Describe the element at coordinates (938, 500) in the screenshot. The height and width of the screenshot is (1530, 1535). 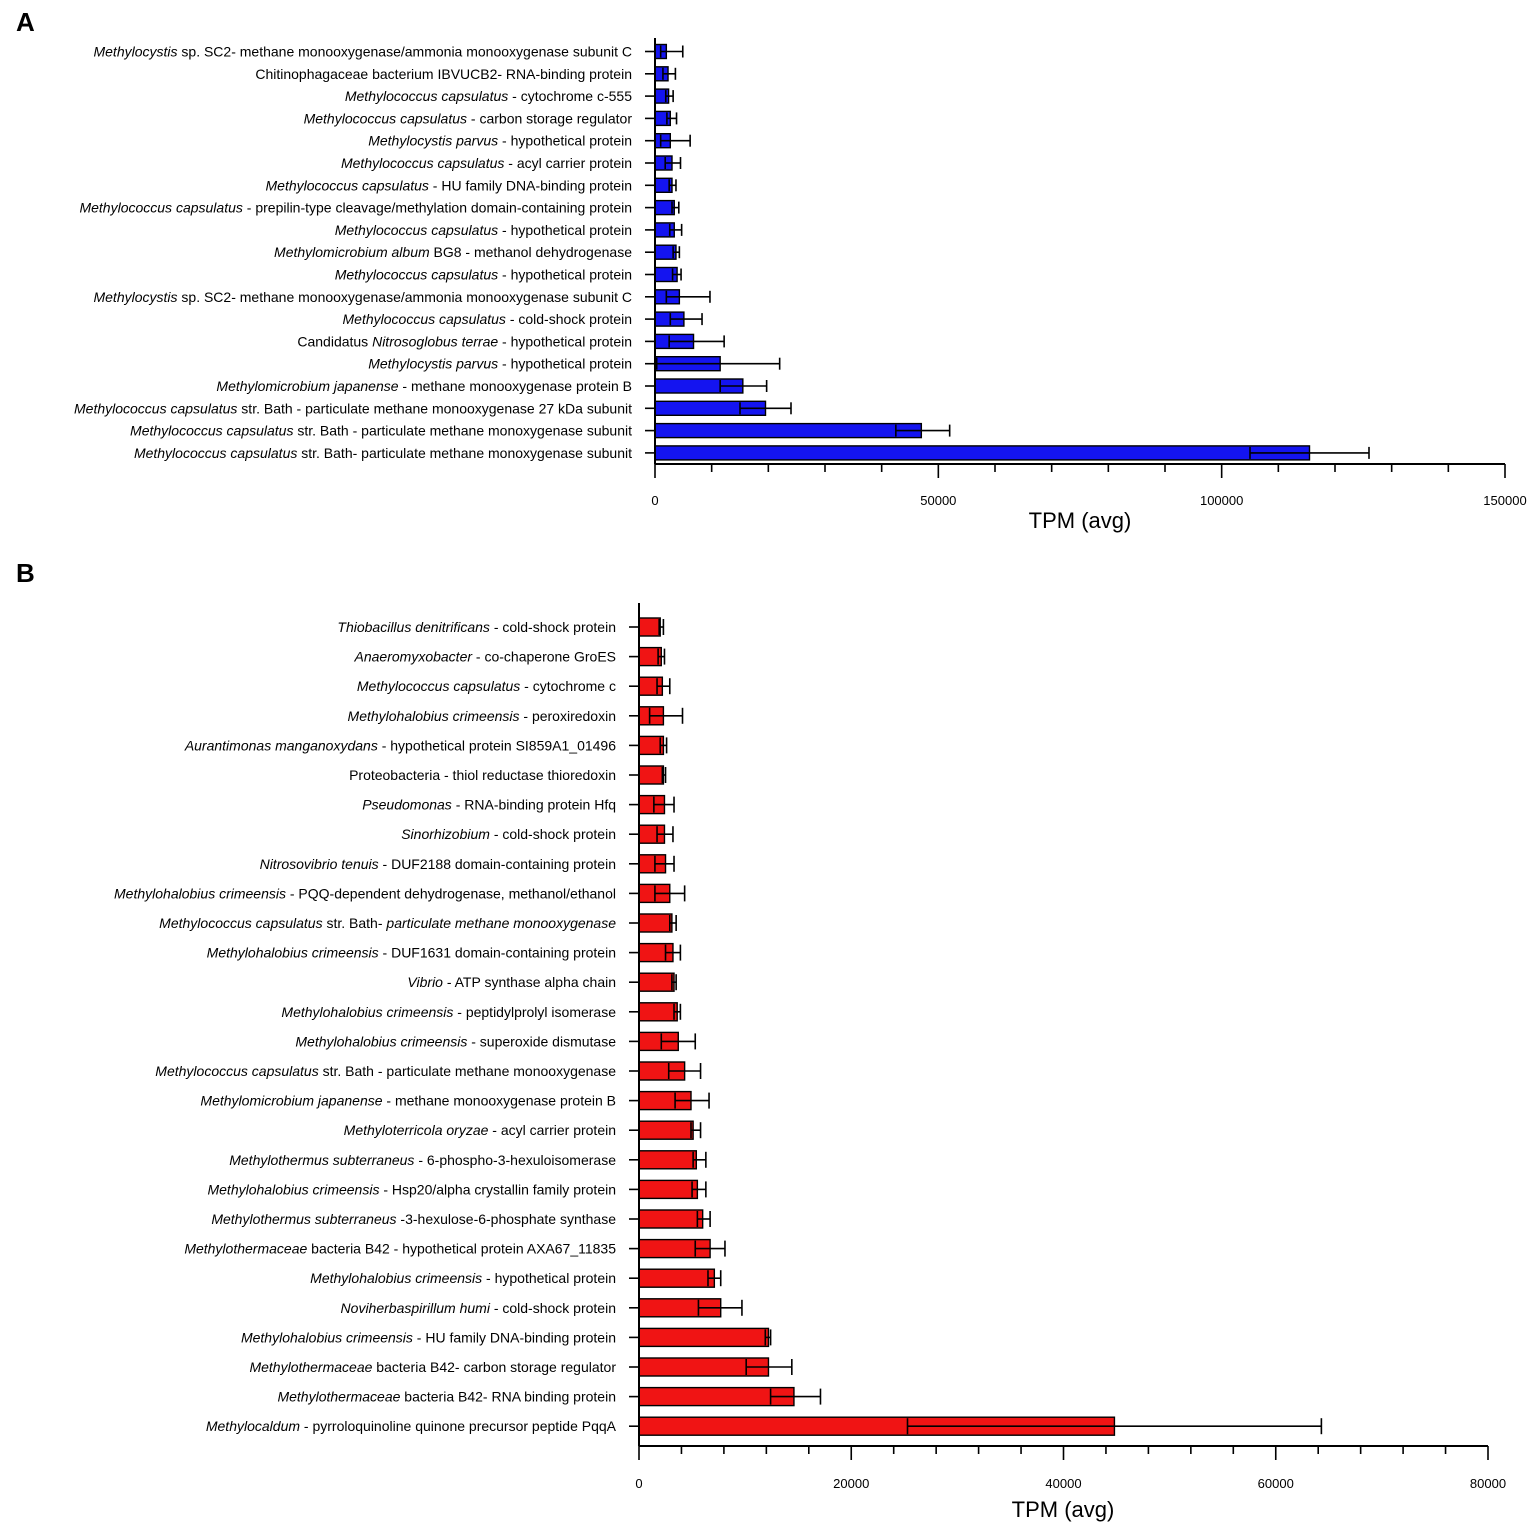
I see `x-tick-label: 50000` at that location.